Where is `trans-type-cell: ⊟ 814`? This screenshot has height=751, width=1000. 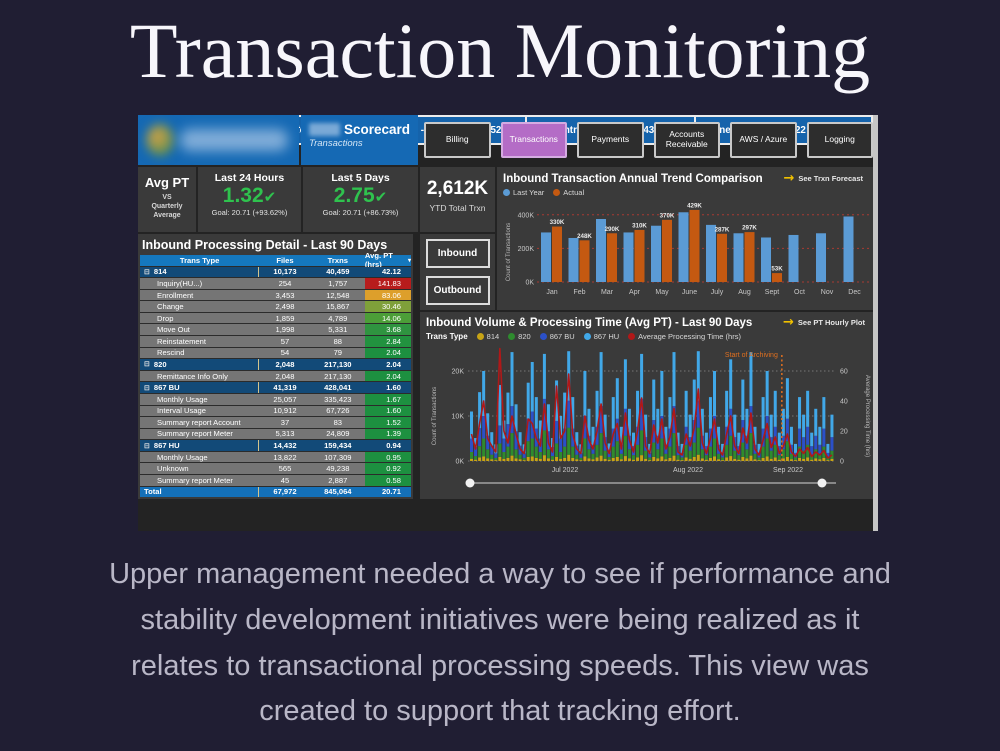 trans-type-cell: ⊟ 814 is located at coordinates (200, 272).